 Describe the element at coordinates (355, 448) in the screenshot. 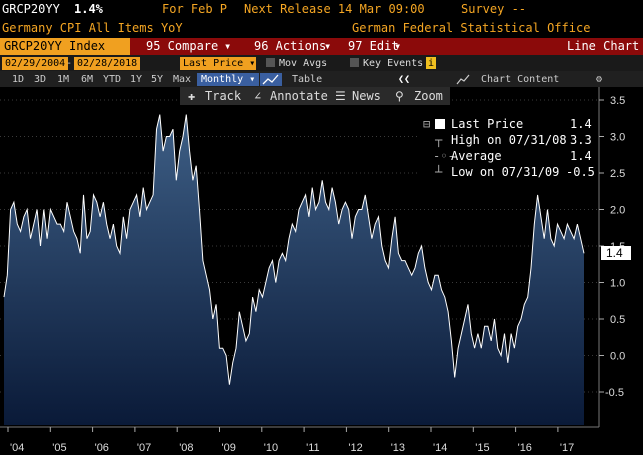

I see `x-tick-label: '12` at that location.